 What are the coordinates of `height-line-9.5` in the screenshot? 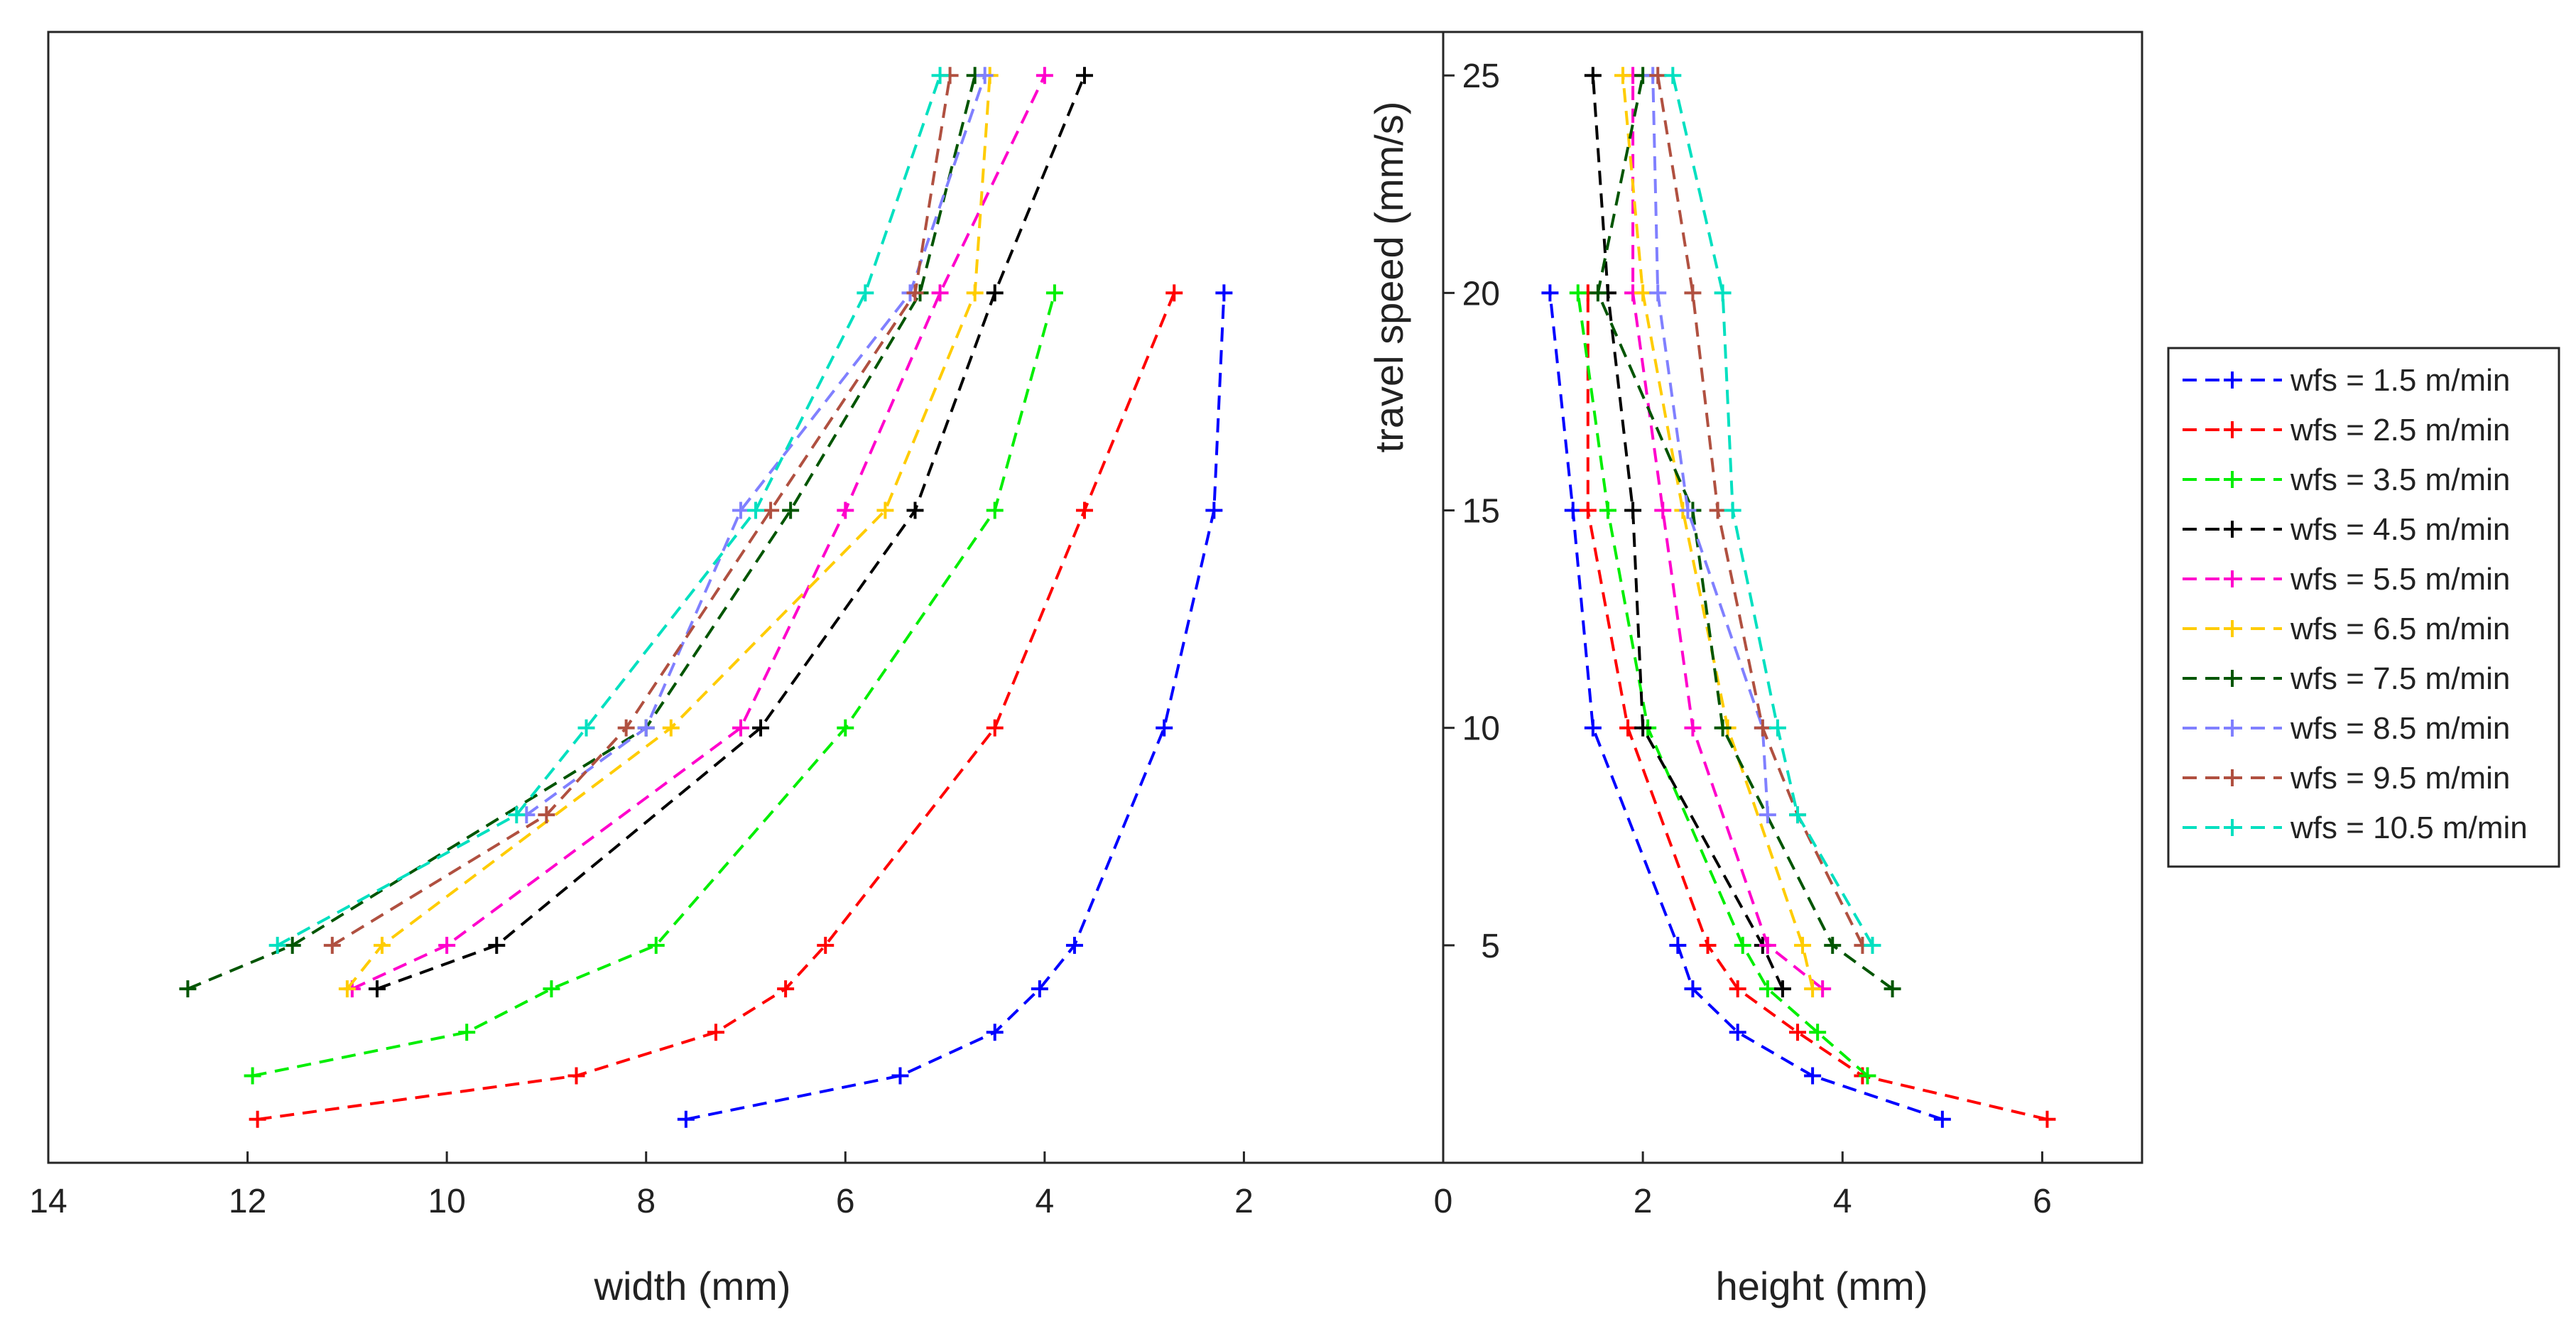 It's located at (1760, 510).